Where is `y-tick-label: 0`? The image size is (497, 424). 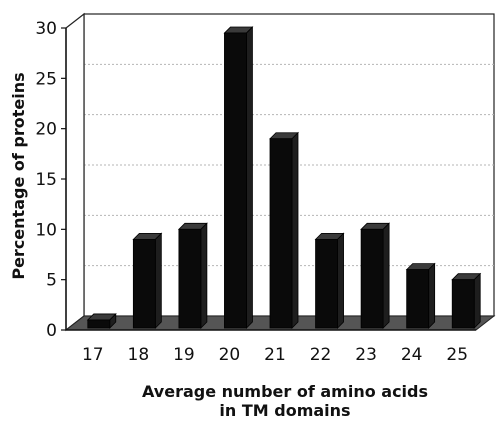
y-tick-label: 0 is located at coordinates (51, 331).